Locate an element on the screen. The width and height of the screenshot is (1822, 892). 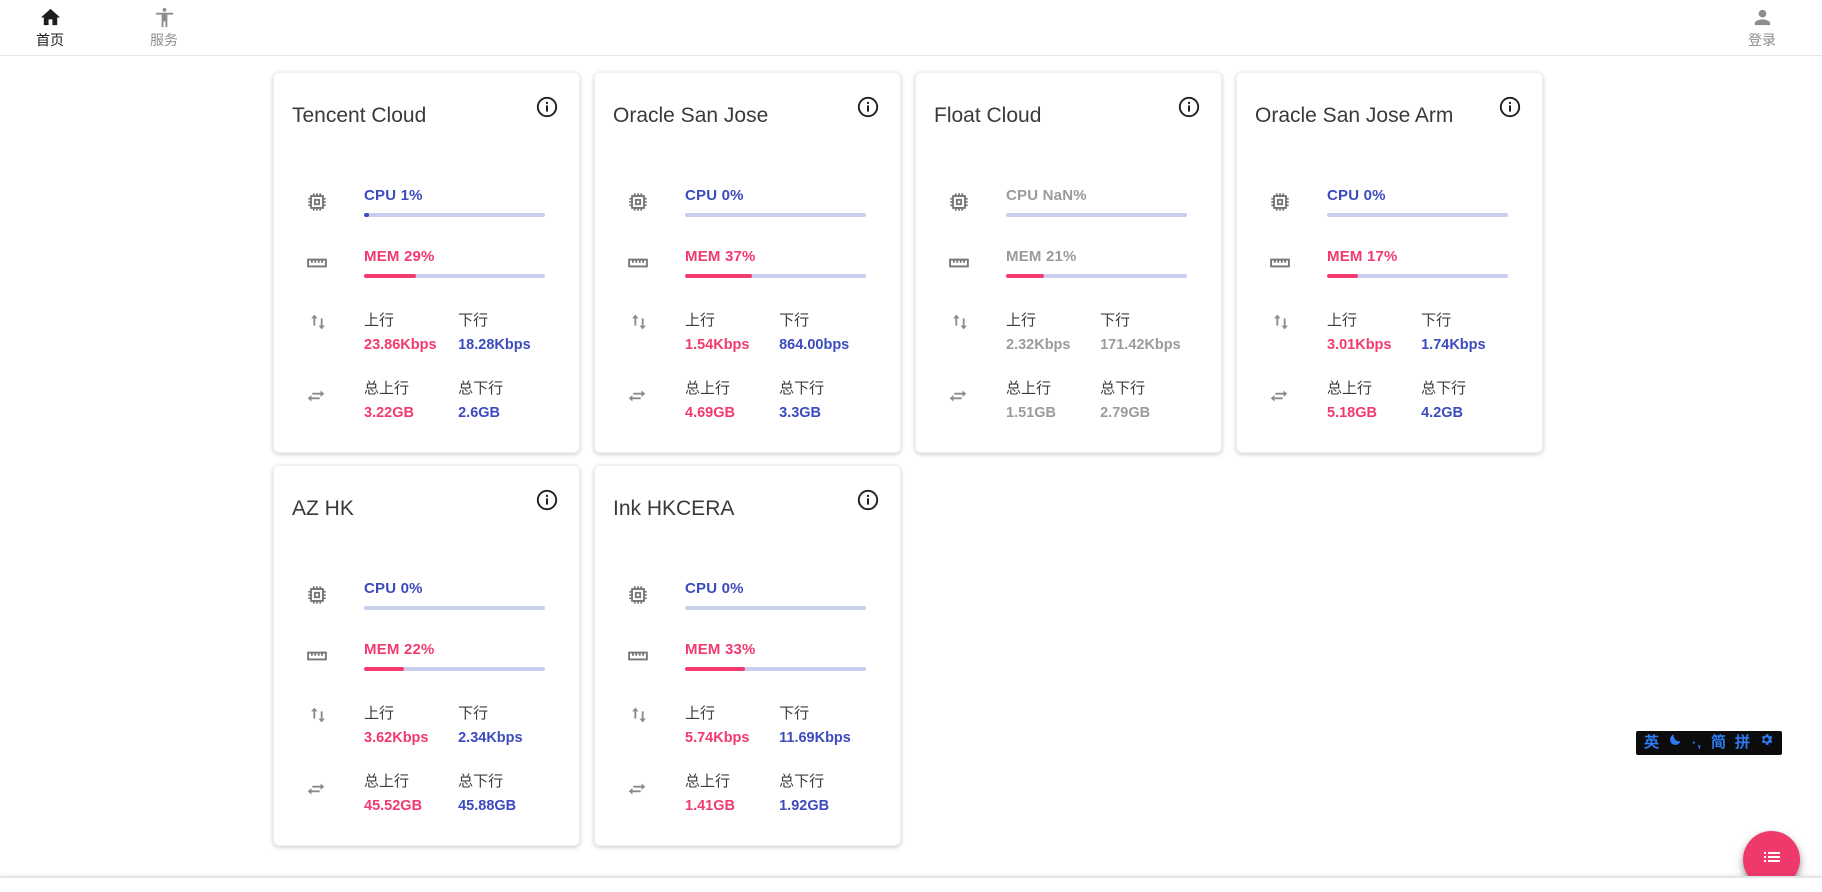
ime-status-bar: 英 ·, 简 拼 is located at coordinates (1709, 743).